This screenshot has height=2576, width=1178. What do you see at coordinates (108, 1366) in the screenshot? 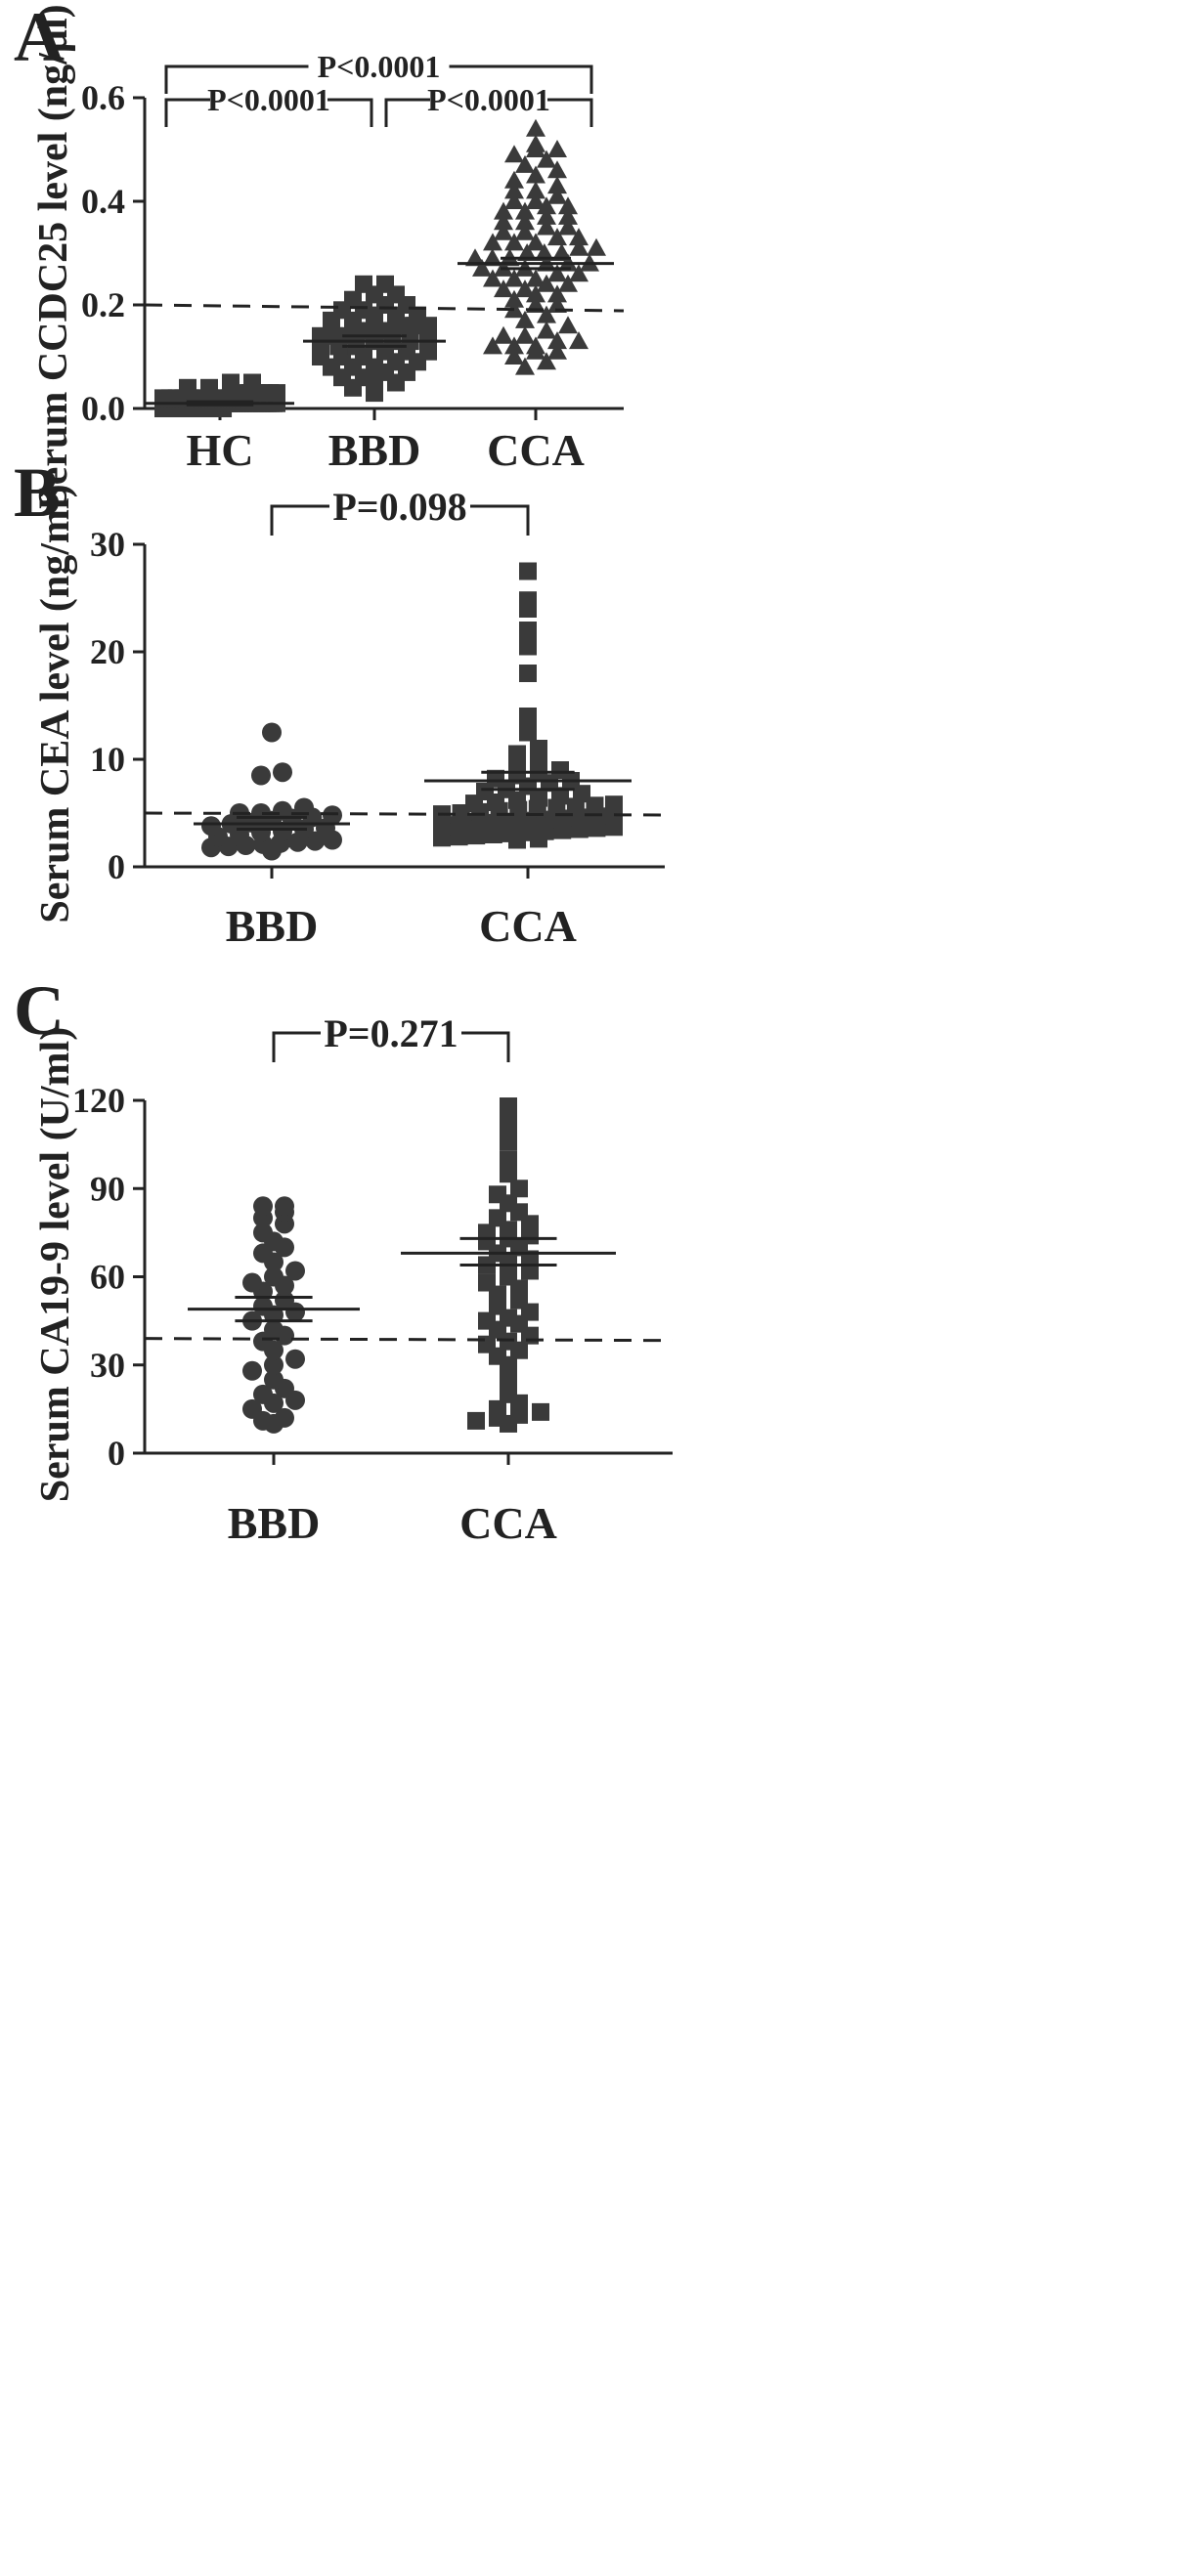
I see `y-tick-label: 30` at bounding box center [108, 1366].